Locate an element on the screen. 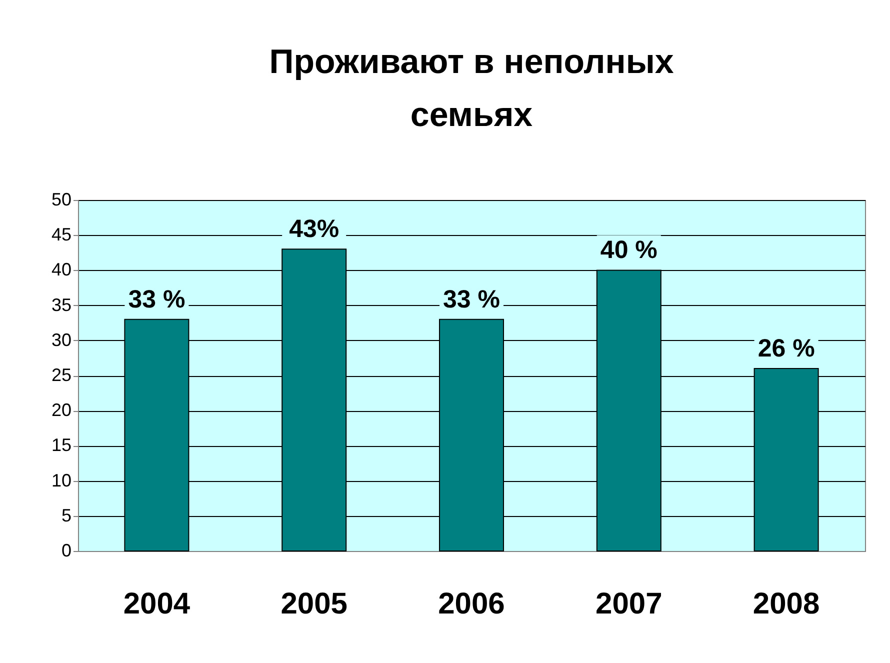  y-tick-label: 15 is located at coordinates (61, 445).